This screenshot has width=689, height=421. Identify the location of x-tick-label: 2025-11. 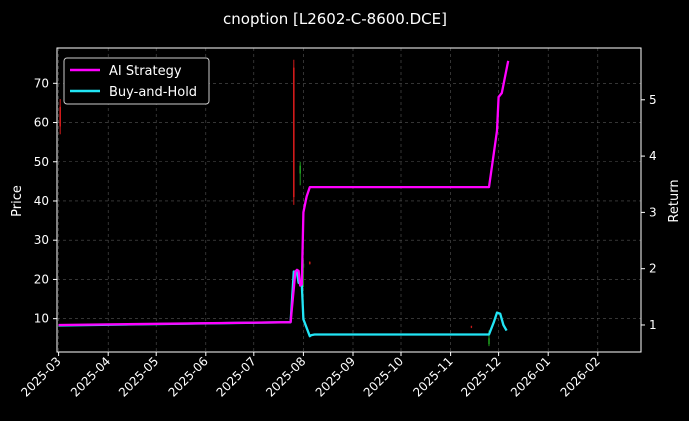
(432, 376).